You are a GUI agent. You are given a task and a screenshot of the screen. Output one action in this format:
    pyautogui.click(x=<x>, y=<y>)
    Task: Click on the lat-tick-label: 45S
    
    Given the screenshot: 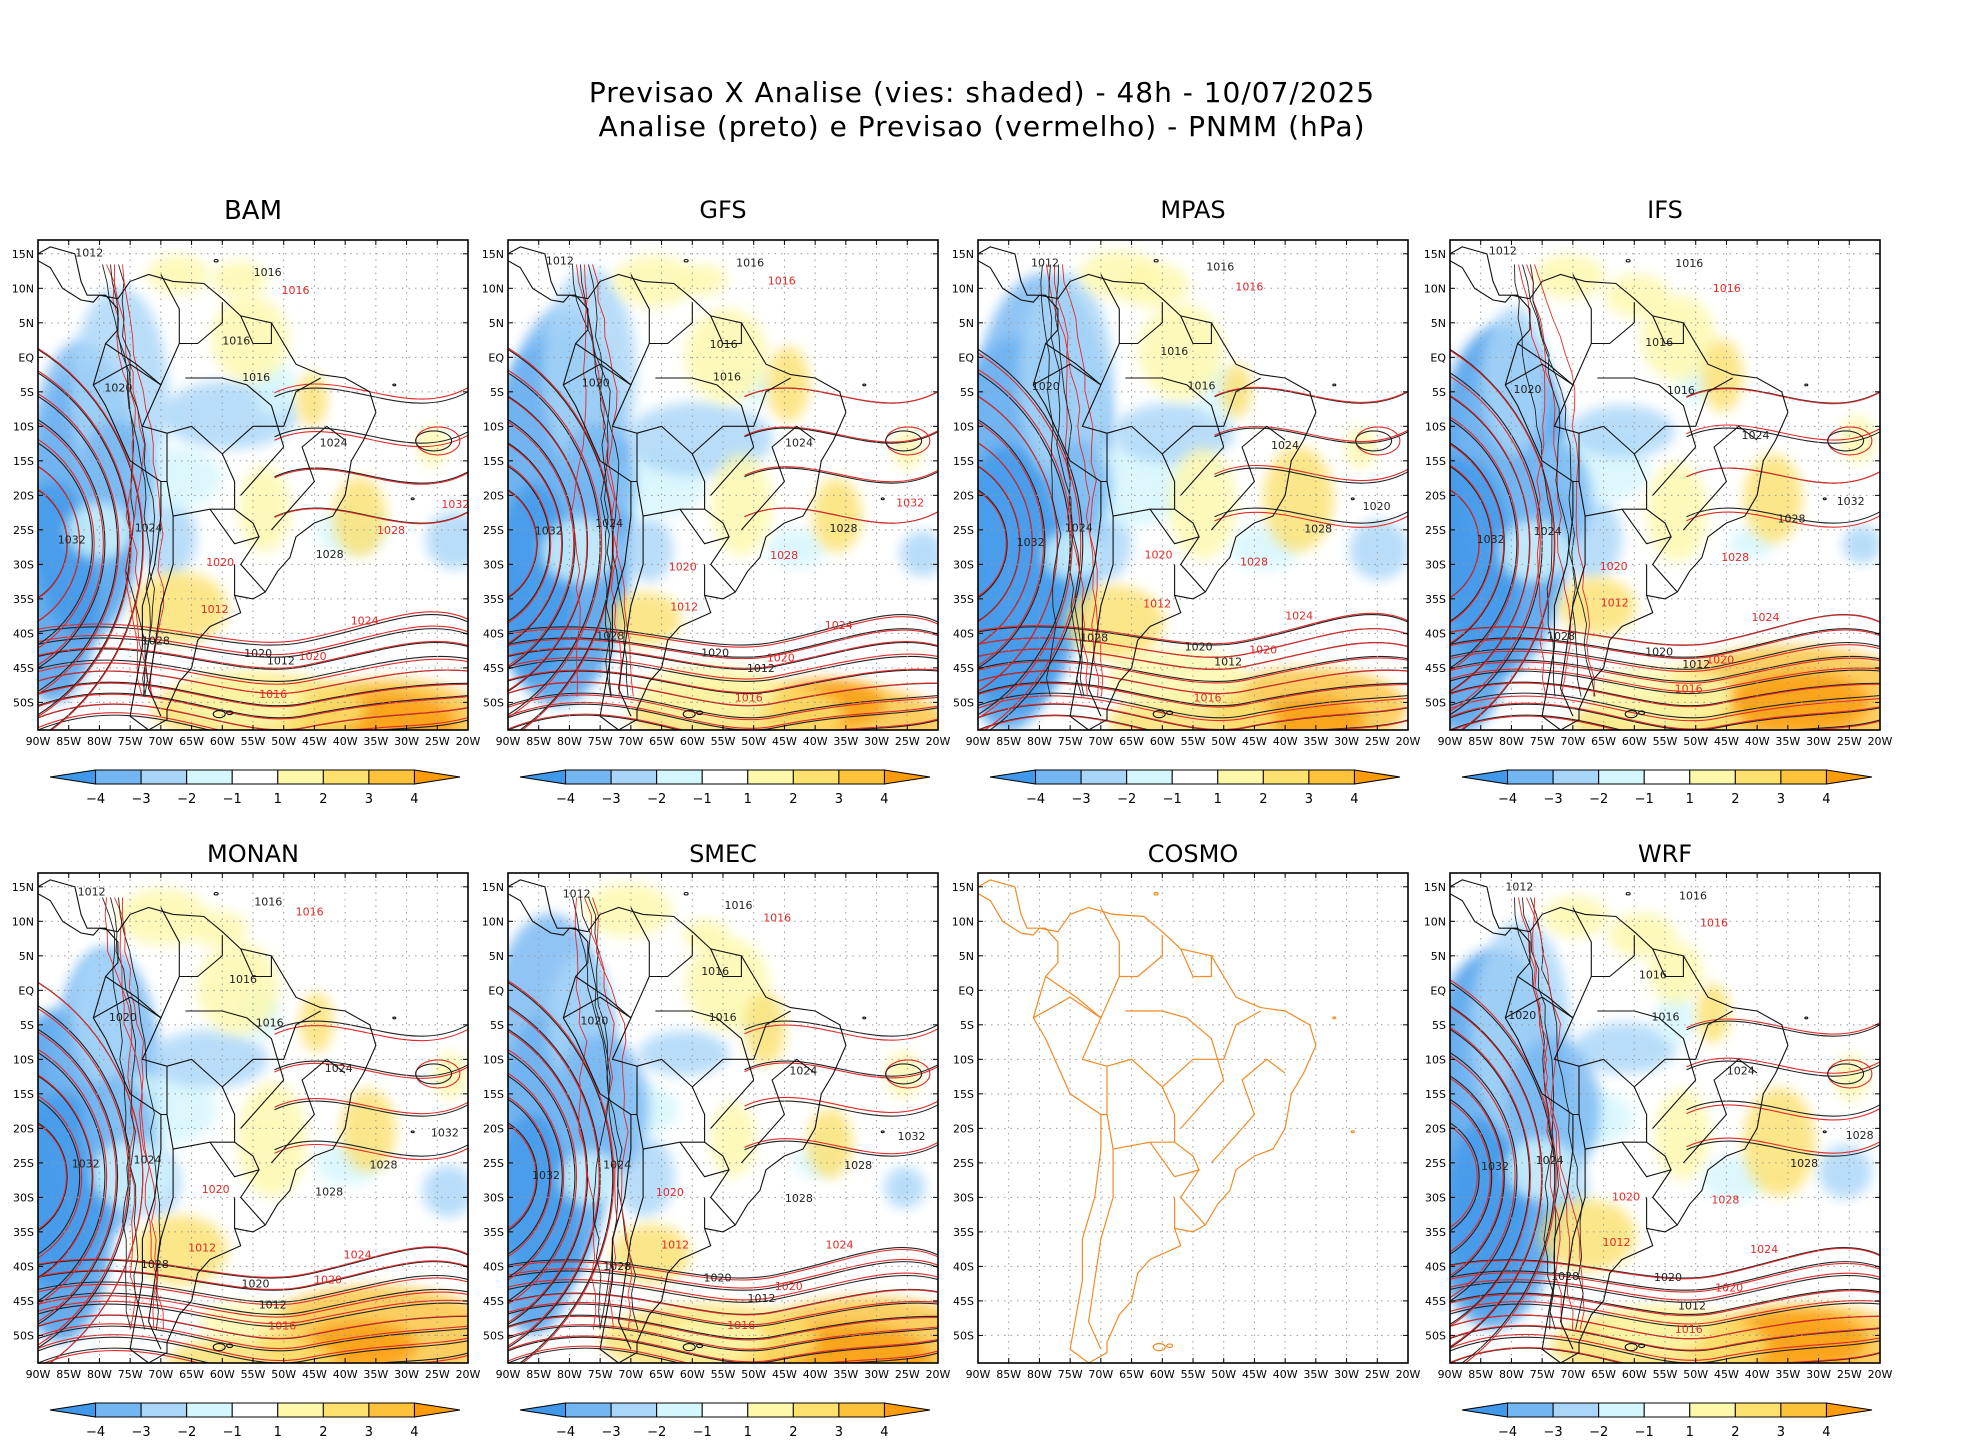 What is the action you would take?
    pyautogui.click(x=1435, y=668)
    